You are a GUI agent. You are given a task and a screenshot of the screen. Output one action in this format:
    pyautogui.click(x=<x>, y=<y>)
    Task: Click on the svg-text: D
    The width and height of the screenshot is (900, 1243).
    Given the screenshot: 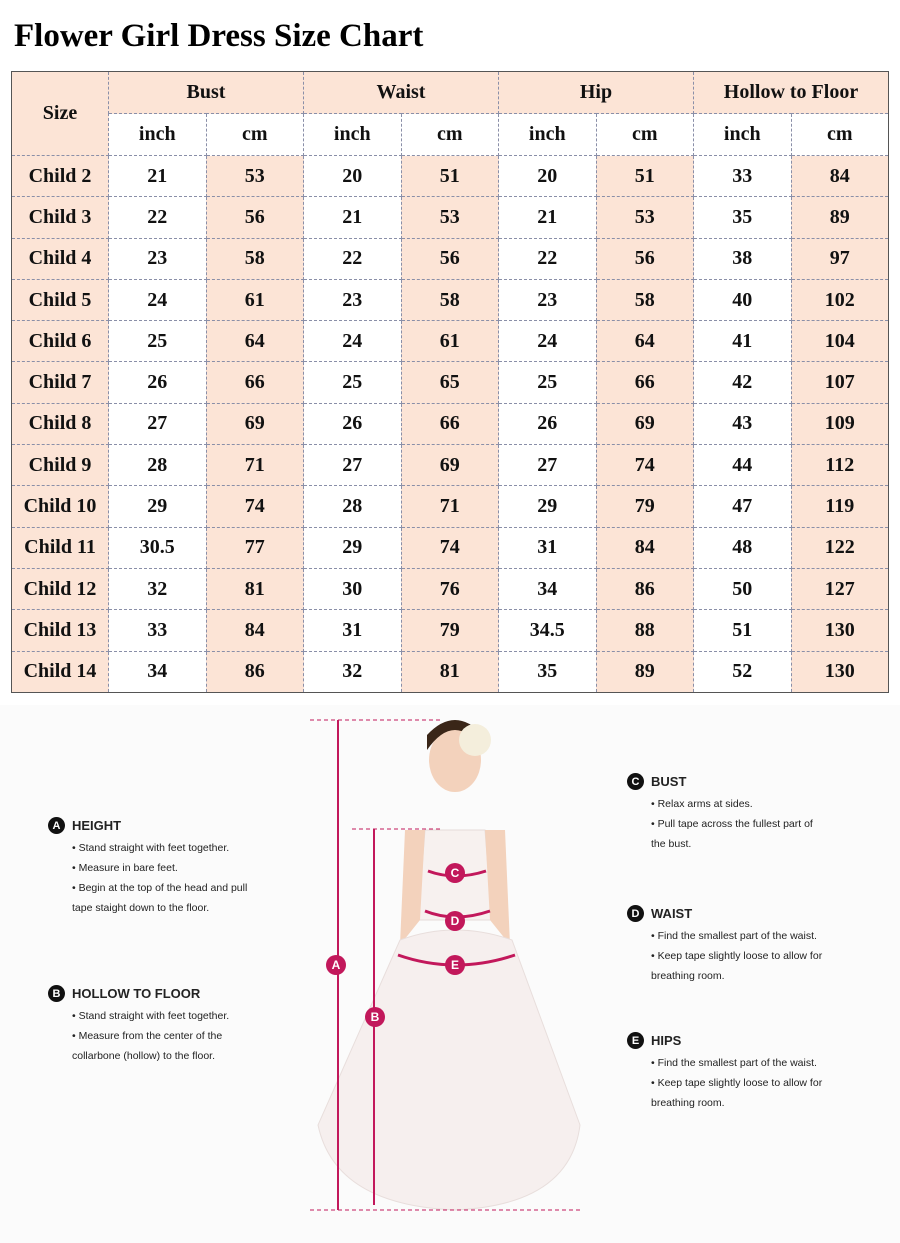 What is the action you would take?
    pyautogui.click(x=455, y=921)
    